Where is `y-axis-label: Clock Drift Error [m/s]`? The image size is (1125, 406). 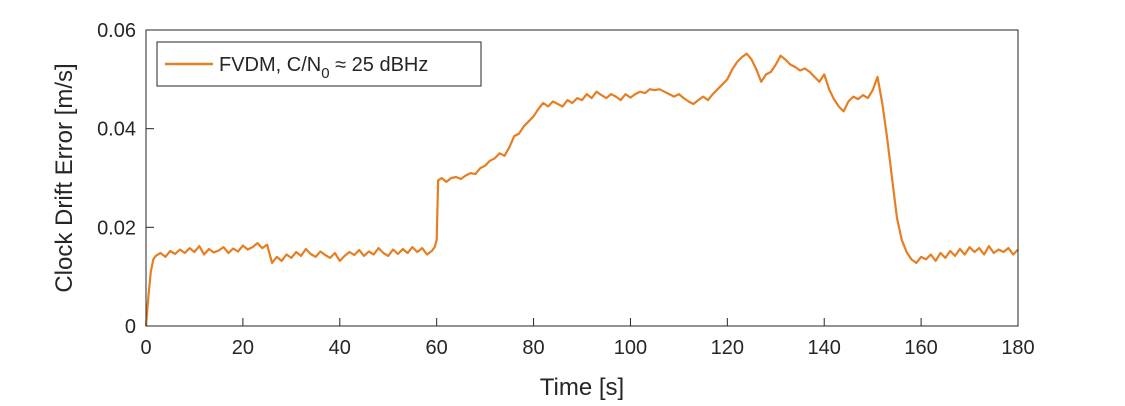
y-axis-label: Clock Drift Error [m/s] is located at coordinates (64, 177).